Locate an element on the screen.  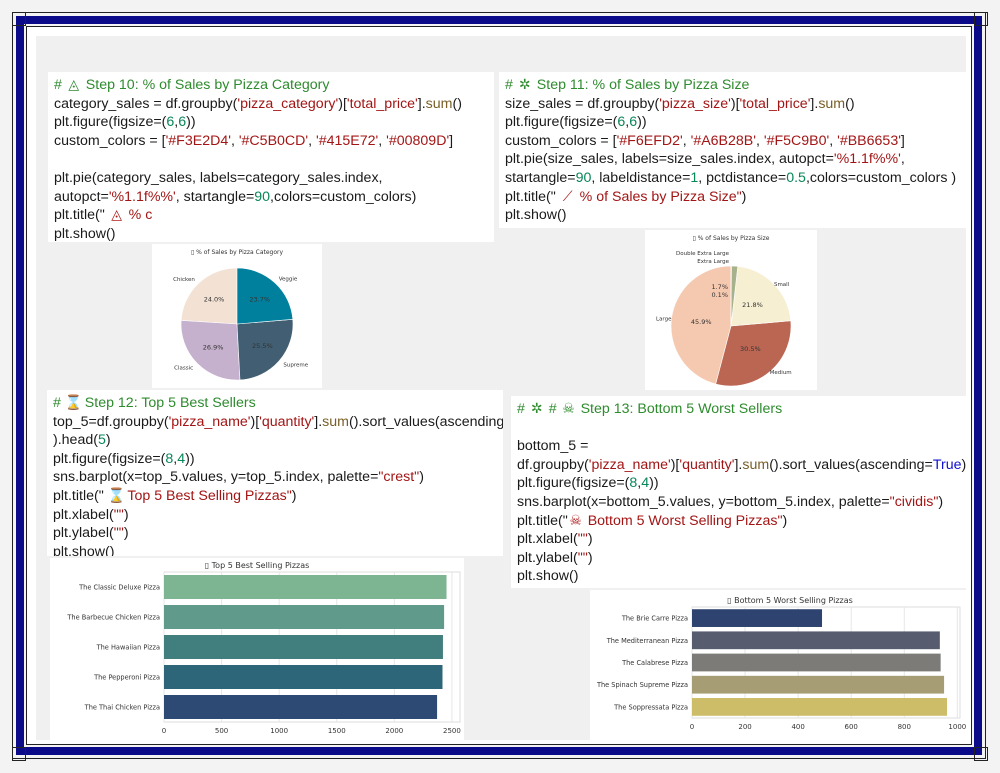
code-token: 8 is located at coordinates (169, 458).